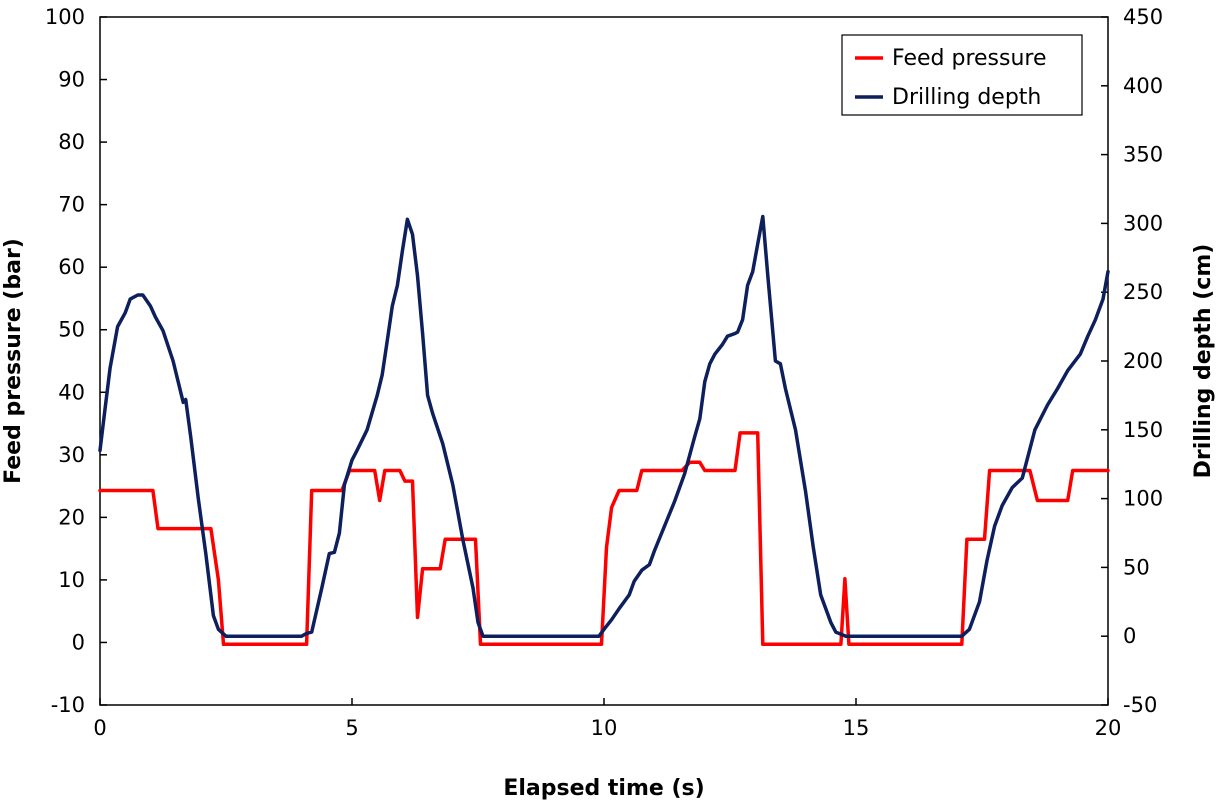  What do you see at coordinates (1136, 567) in the screenshot?
I see `y-right-tick-label: 50` at bounding box center [1136, 567].